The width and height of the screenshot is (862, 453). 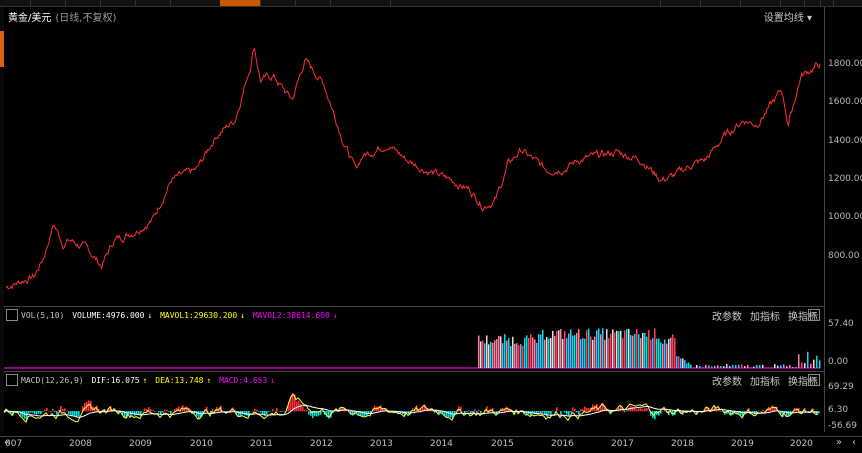 I want to click on scroll-back-button: ‹, so click(x=854, y=442).